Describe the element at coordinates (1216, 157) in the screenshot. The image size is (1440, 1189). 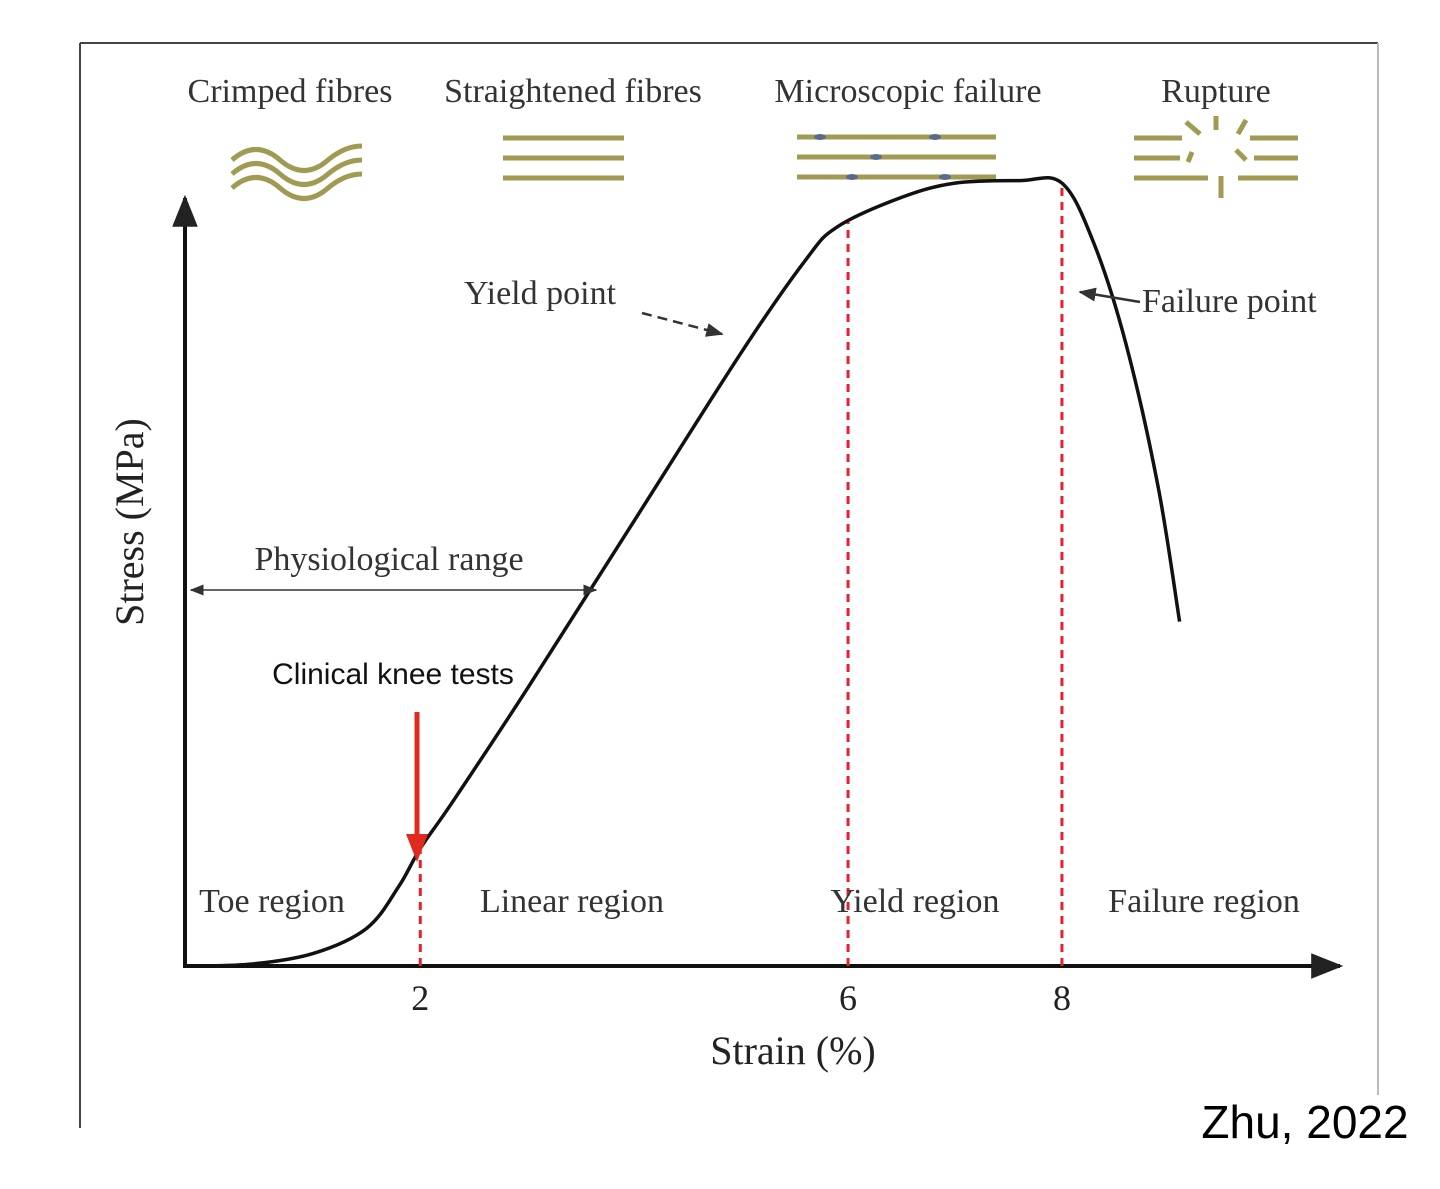
I see `rupture-illustration` at that location.